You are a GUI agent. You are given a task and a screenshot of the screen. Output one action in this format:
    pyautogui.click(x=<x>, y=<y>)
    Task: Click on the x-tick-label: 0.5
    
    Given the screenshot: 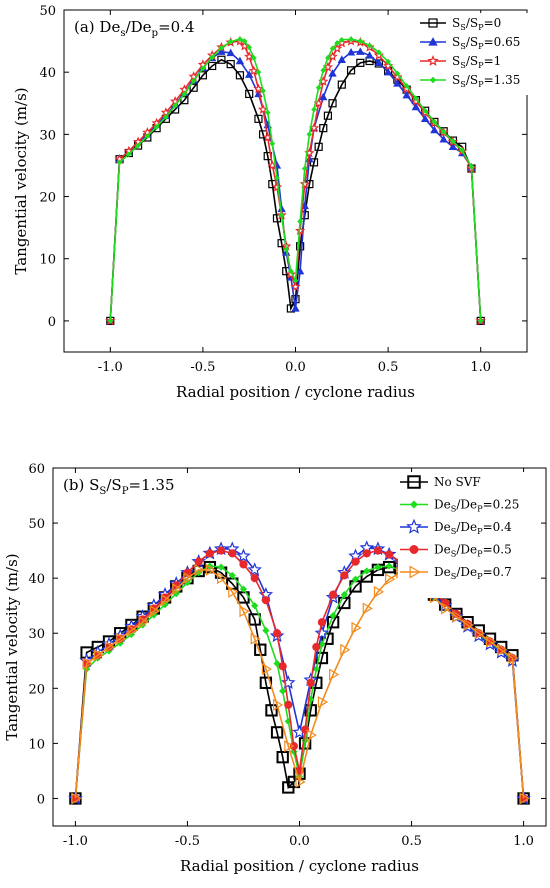 What is the action you would take?
    pyautogui.click(x=411, y=841)
    